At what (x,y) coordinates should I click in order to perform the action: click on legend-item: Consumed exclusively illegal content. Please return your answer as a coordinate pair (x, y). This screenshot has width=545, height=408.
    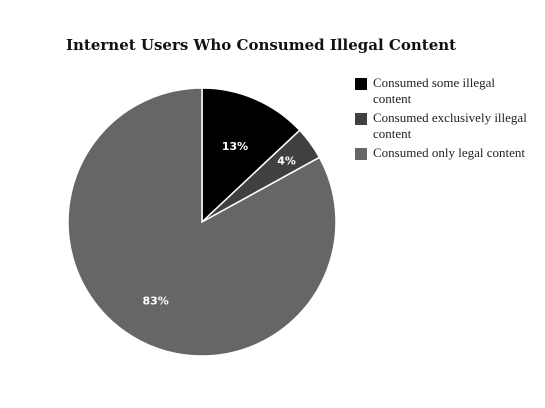
    Looking at the image, I should click on (447, 126).